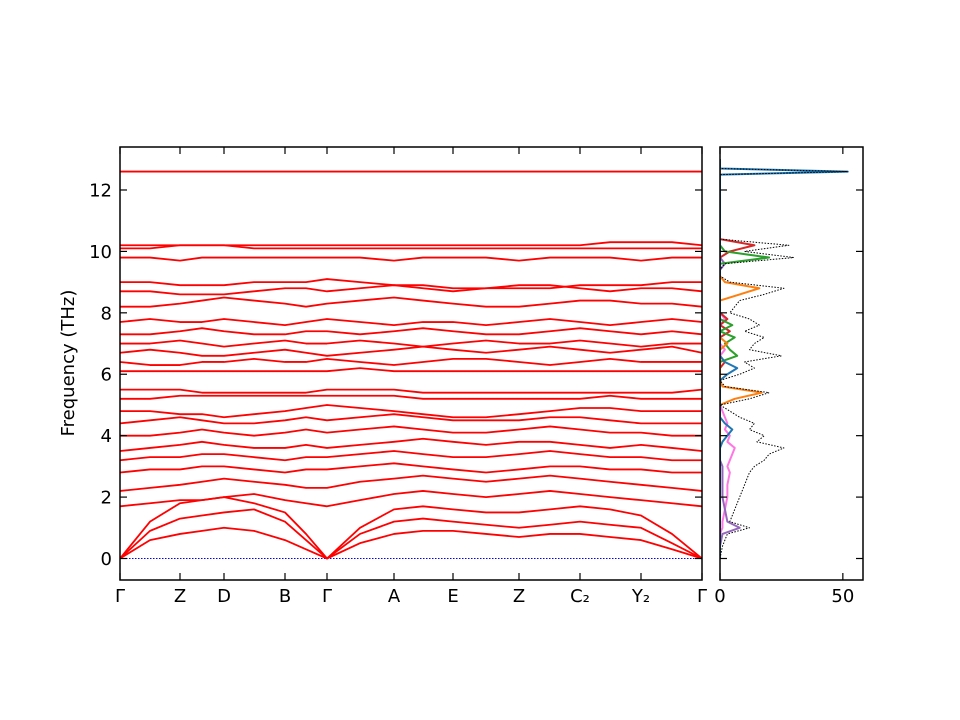 The width and height of the screenshot is (960, 720). What do you see at coordinates (394, 596) in the screenshot?
I see `x-tick-label: A` at bounding box center [394, 596].